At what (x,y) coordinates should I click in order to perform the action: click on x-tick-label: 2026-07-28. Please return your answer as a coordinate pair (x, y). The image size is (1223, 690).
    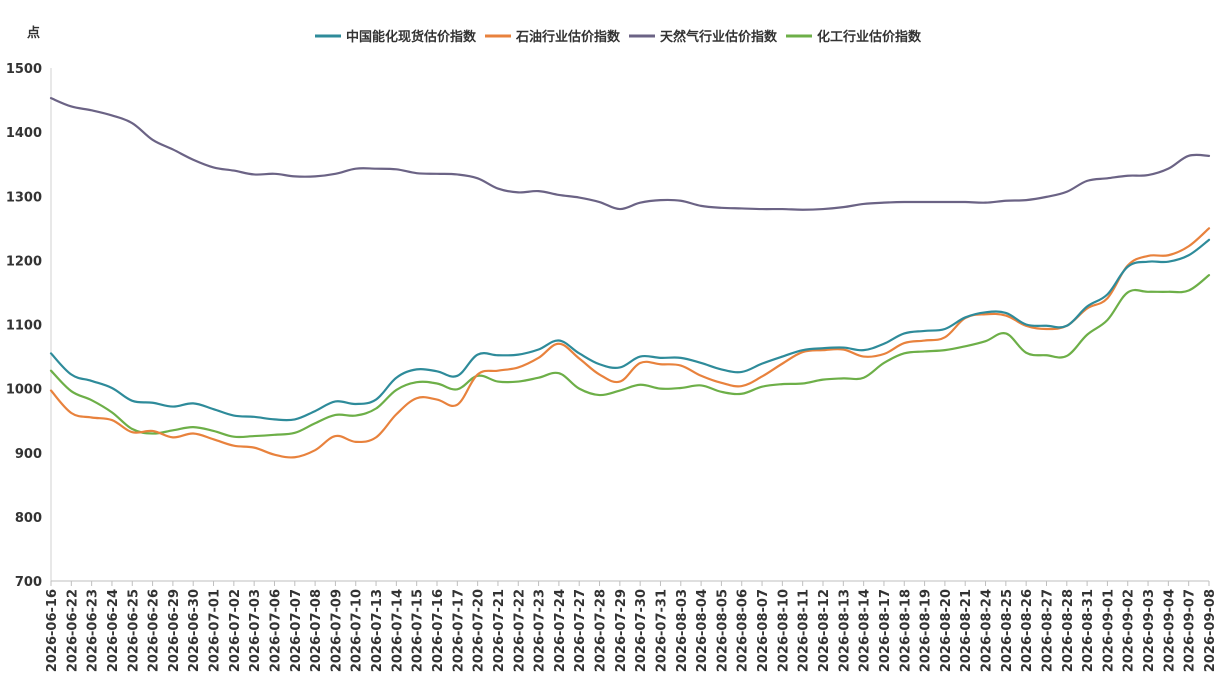
    Looking at the image, I should click on (601, 630).